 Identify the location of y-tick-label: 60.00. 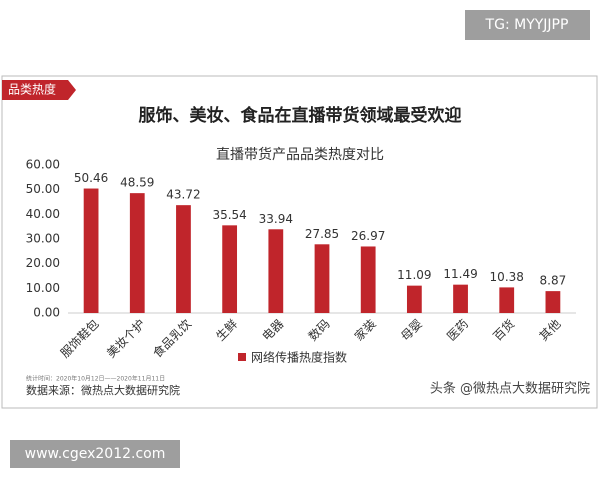
(43, 165).